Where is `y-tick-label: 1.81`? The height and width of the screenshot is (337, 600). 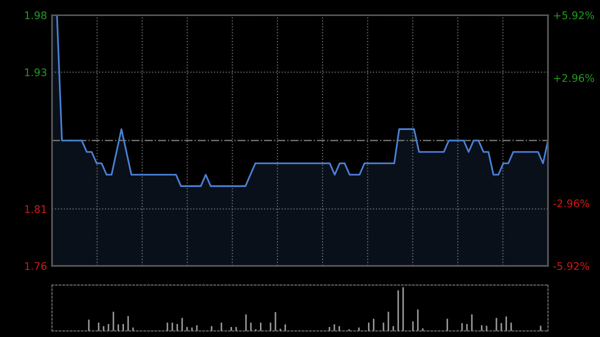 y-tick-label: 1.81 is located at coordinates (35, 209).